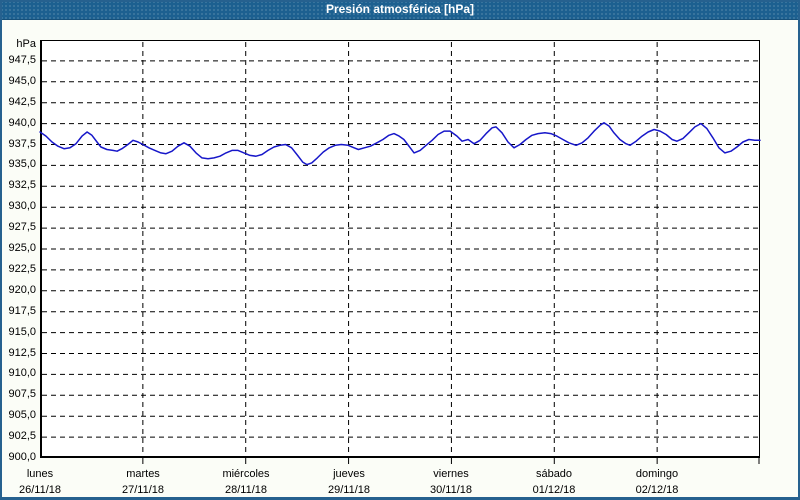  What do you see at coordinates (22, 248) in the screenshot?
I see `y-tick-label: 925,0` at bounding box center [22, 248].